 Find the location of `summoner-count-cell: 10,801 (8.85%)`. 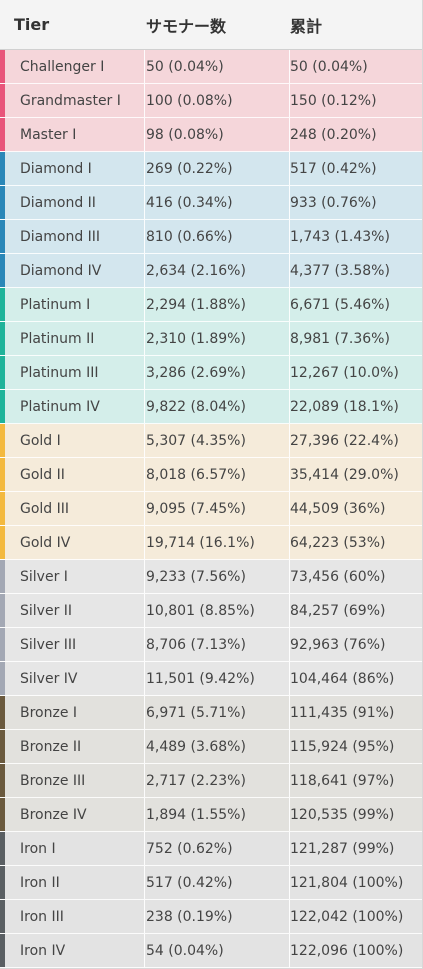

summoner-count-cell: 10,801 (8.85%) is located at coordinates (217, 610).